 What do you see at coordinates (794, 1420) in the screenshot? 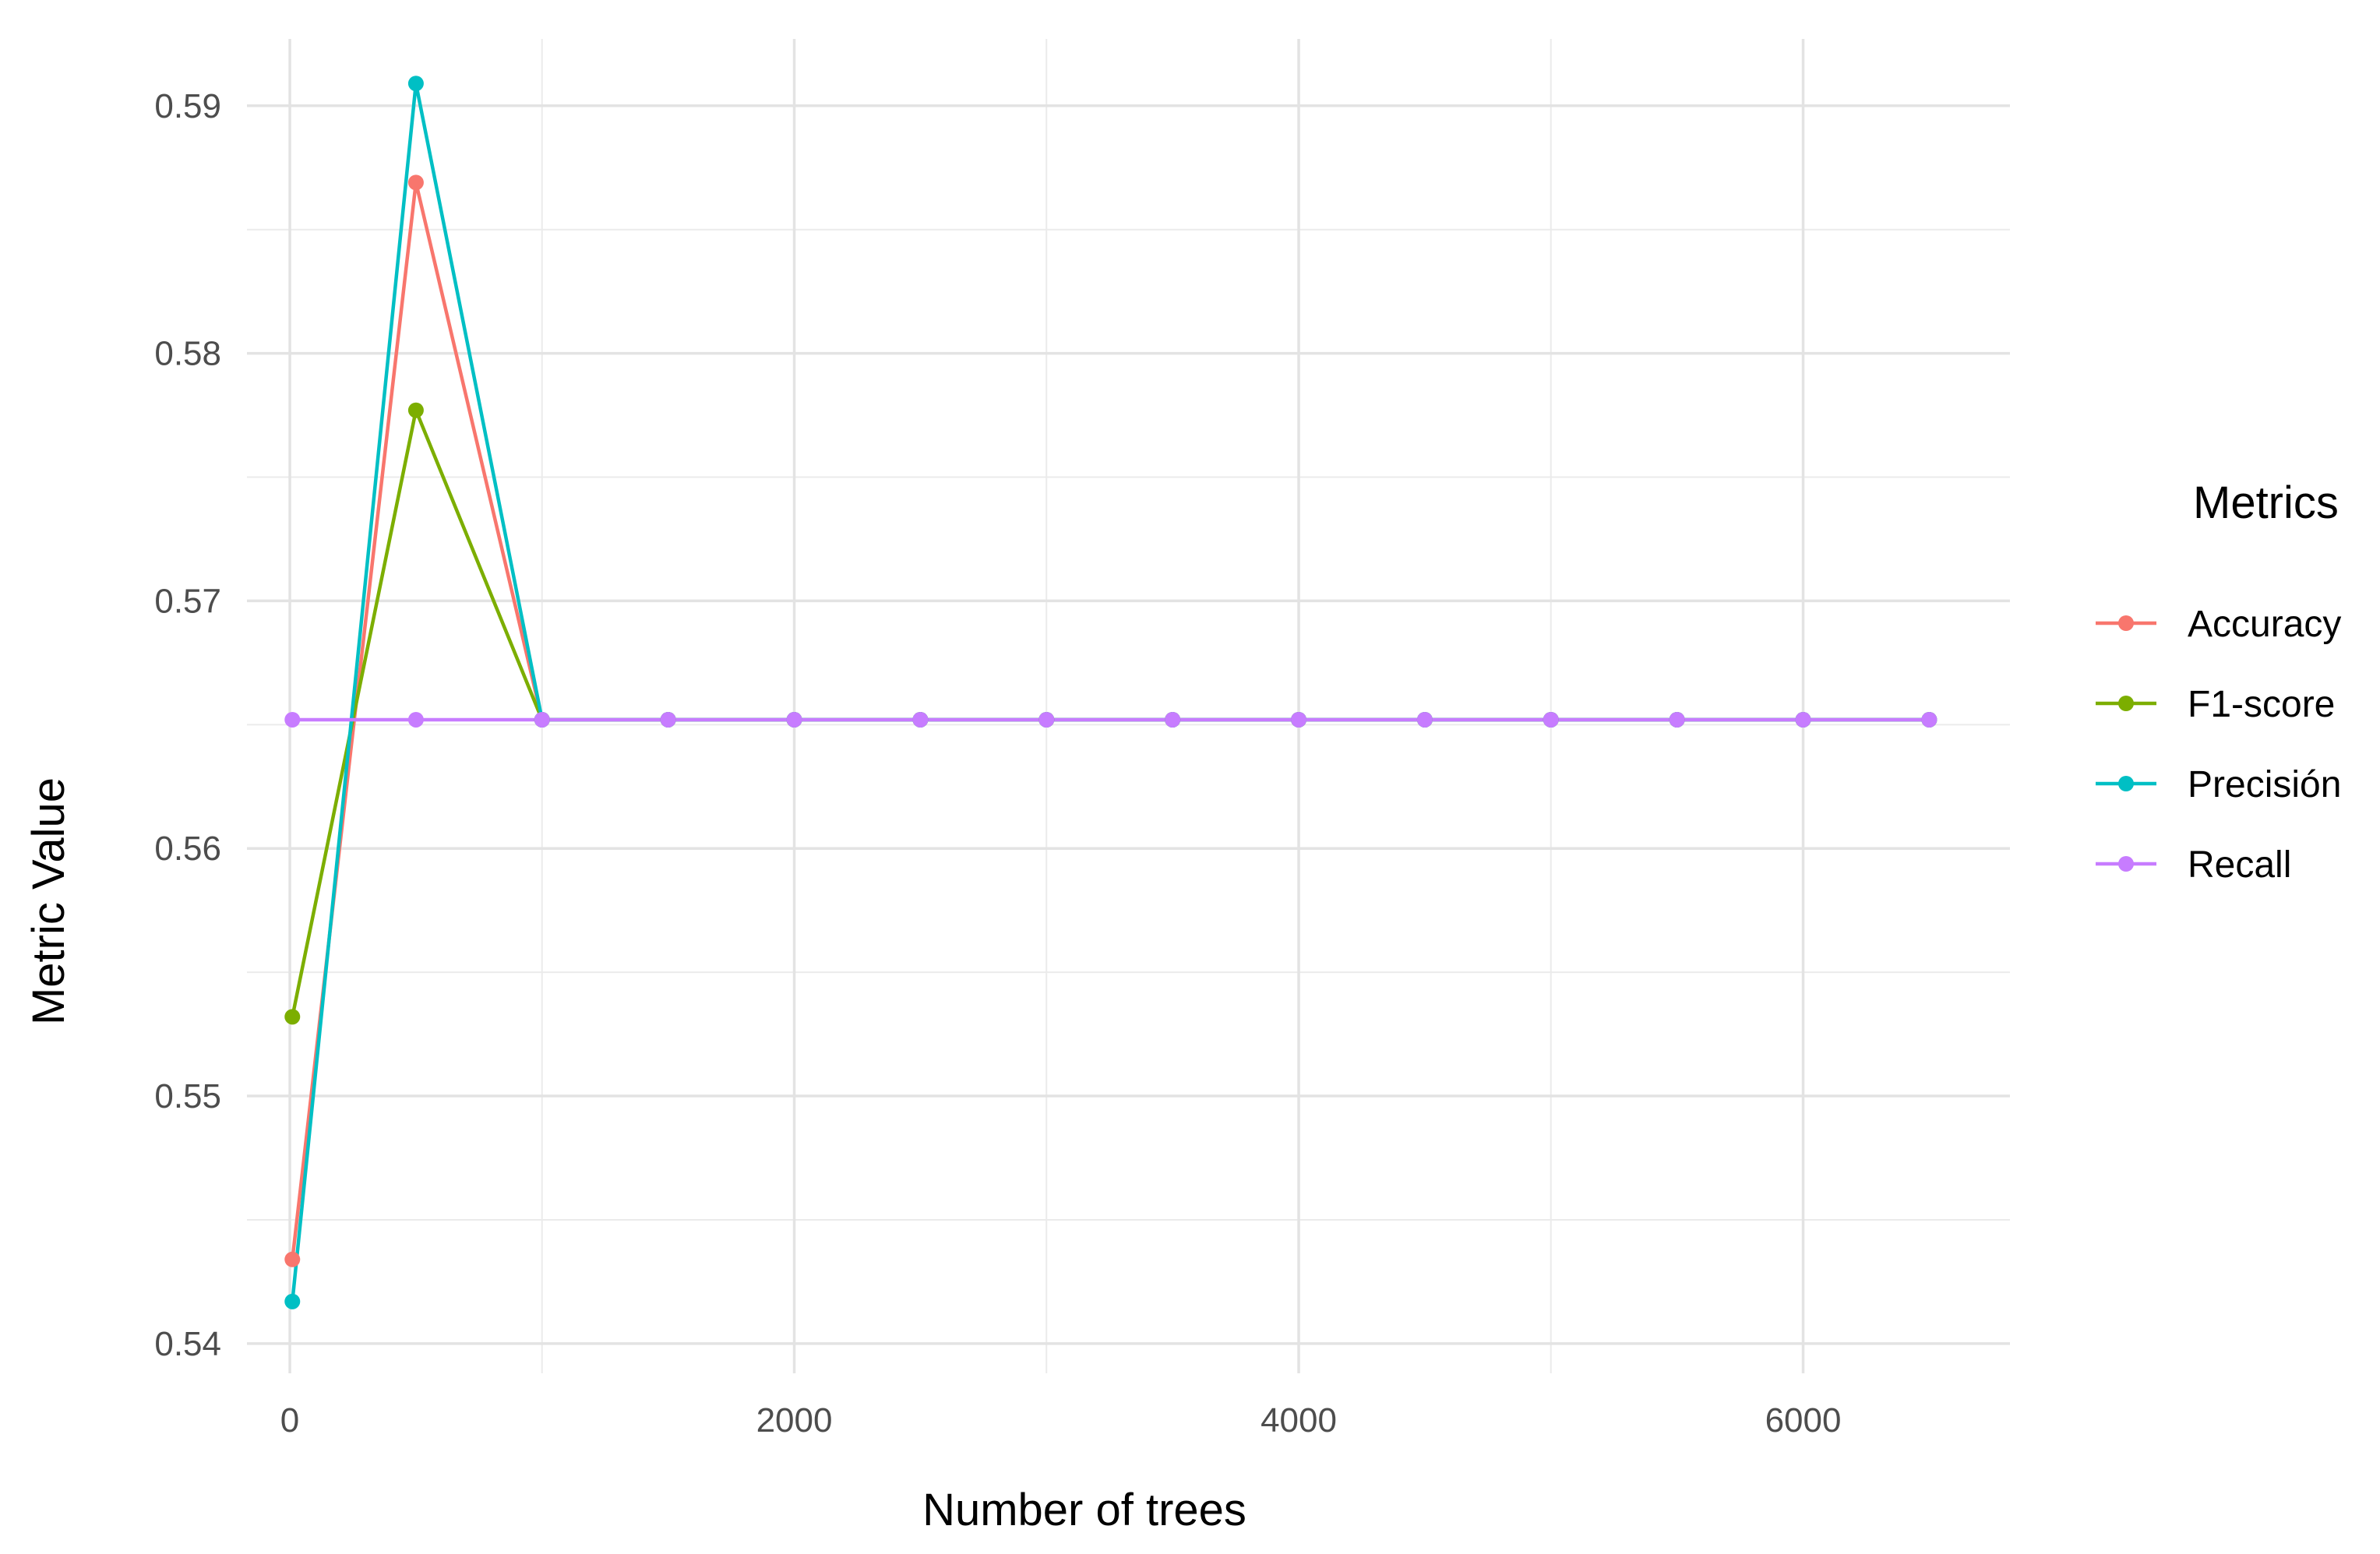
I see `x-tick-label: 2000` at bounding box center [794, 1420].